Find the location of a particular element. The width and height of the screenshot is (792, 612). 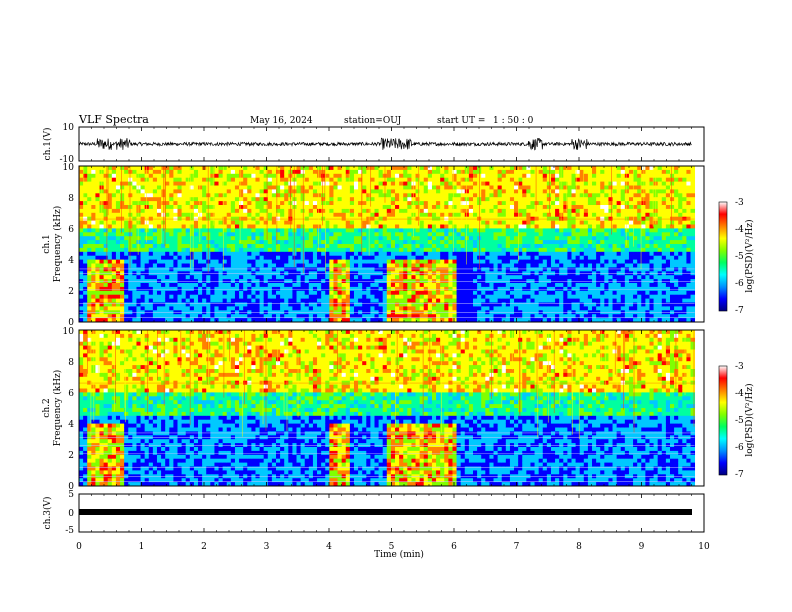

figure-title: VLF Spectra is located at coordinates (113, 119).